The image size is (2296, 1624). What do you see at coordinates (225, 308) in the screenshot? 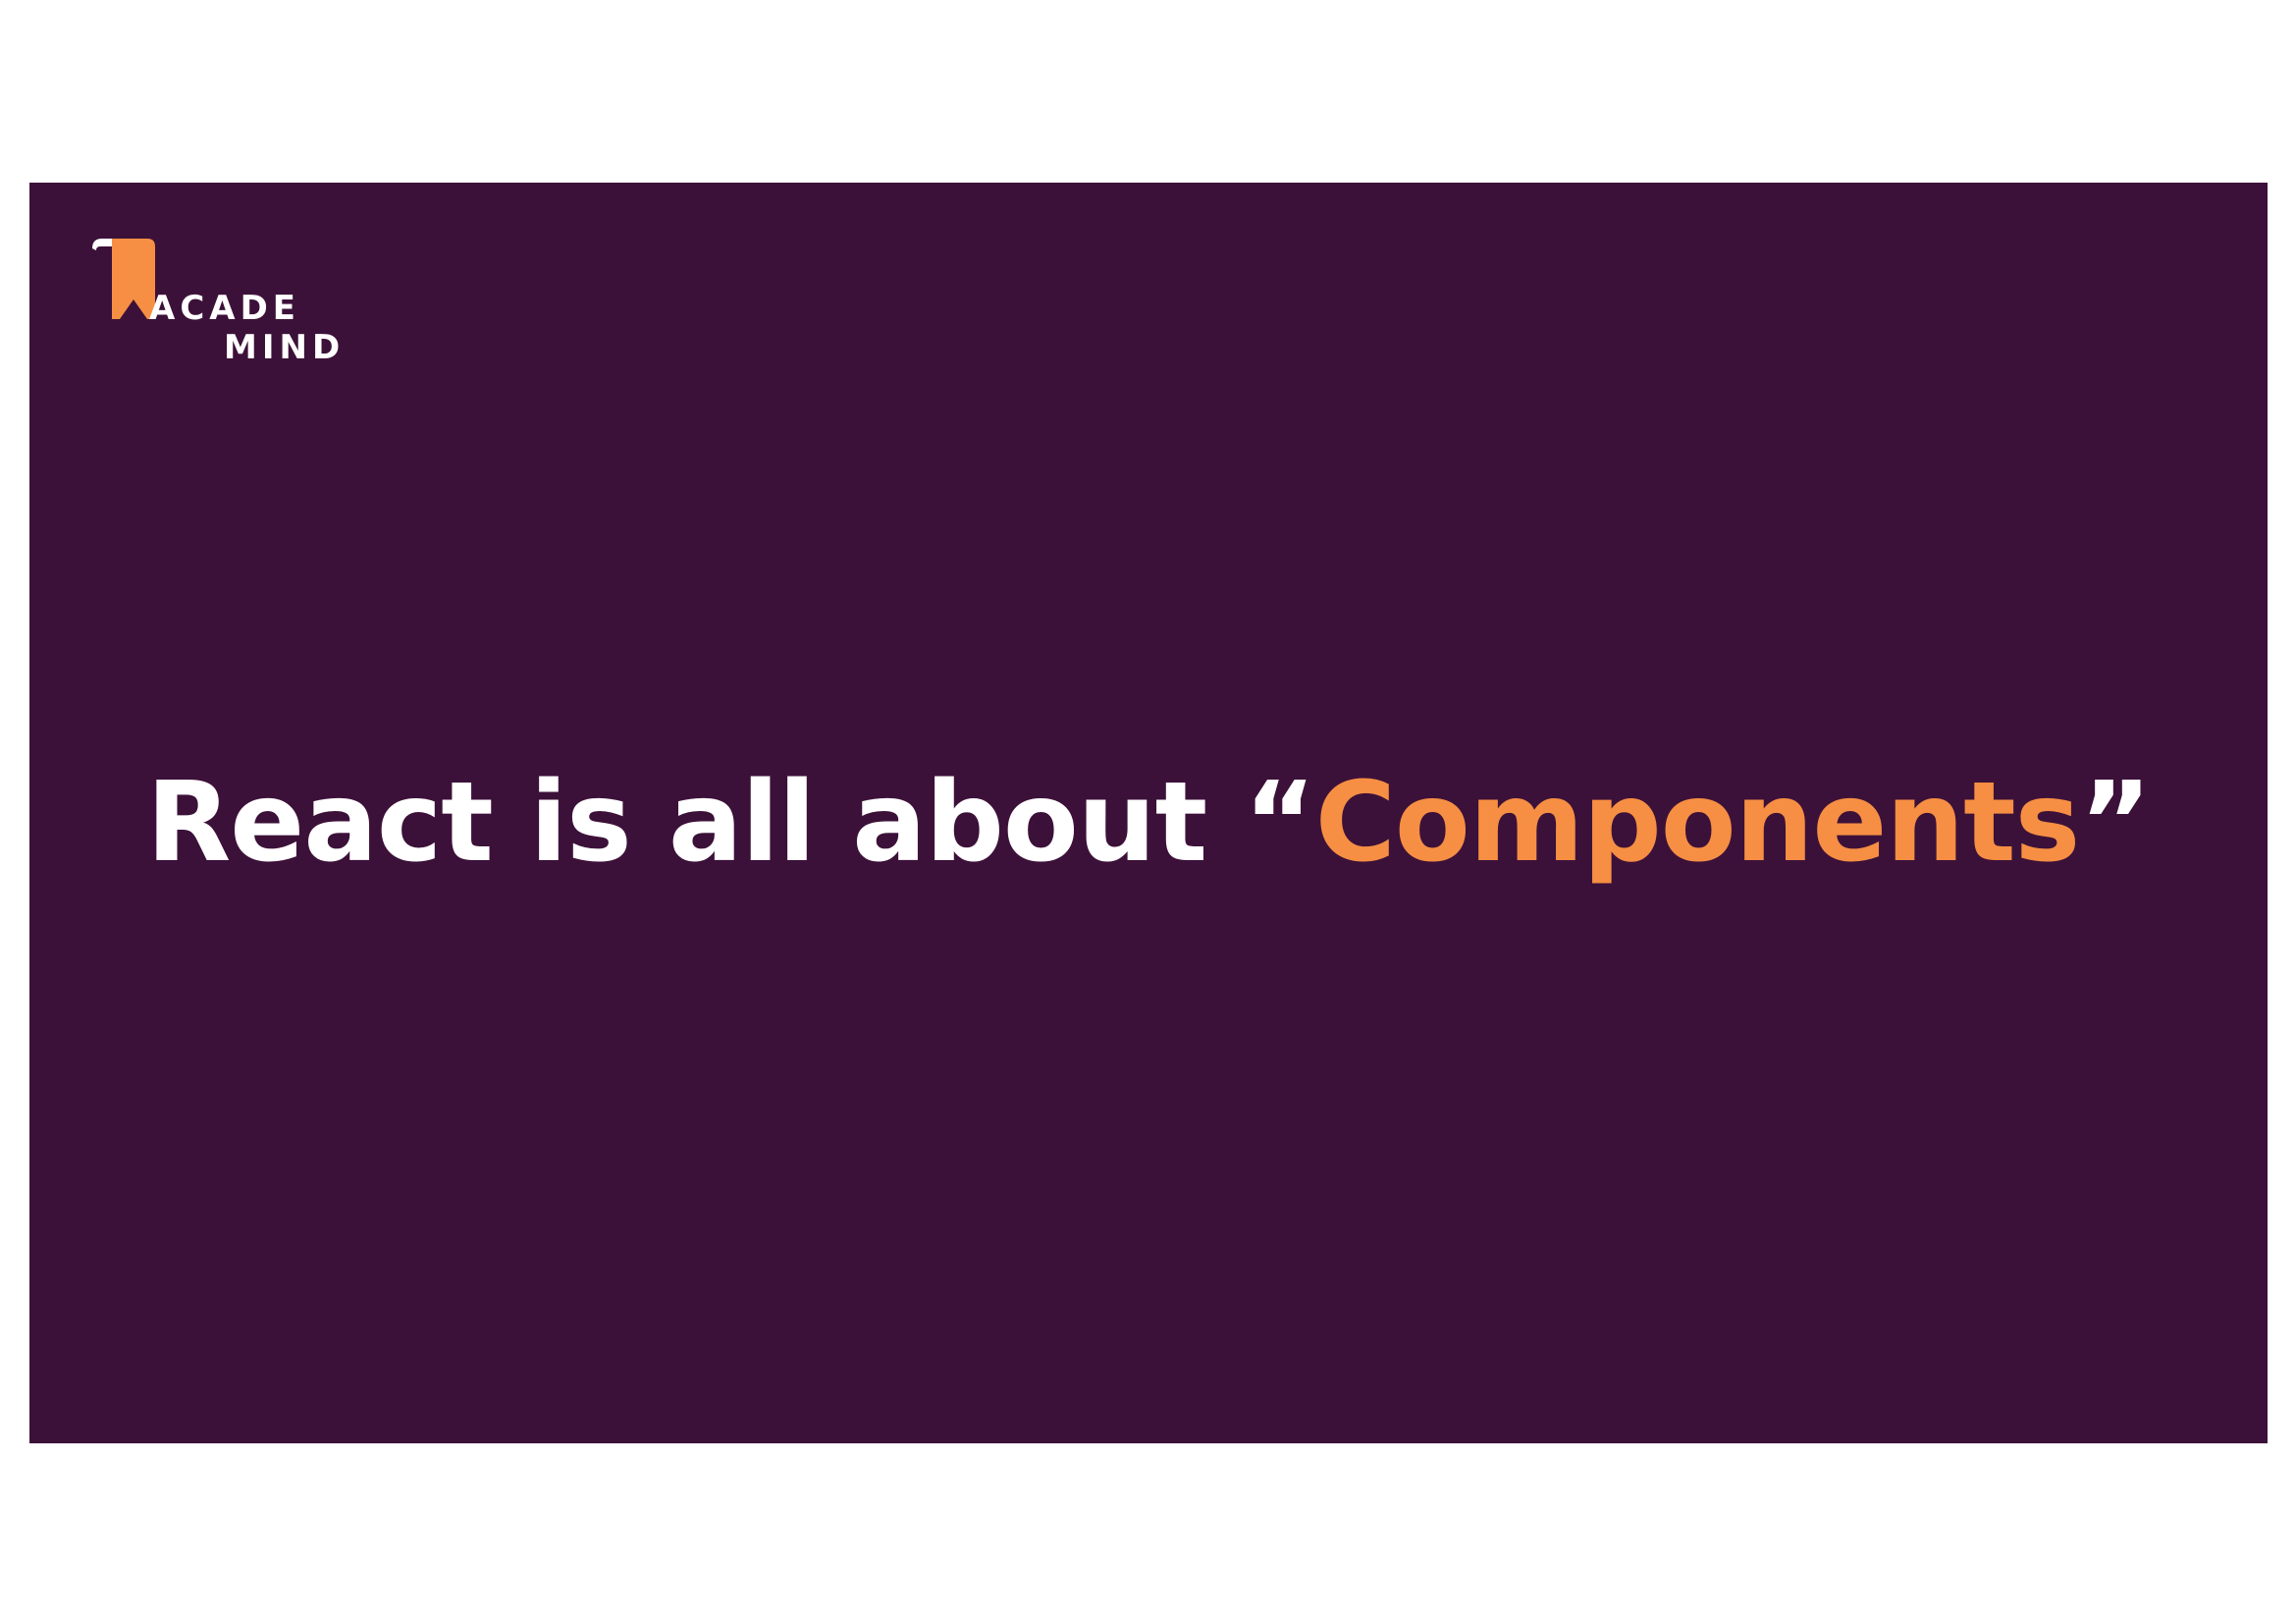
I see `logo-text-line1: ACADE` at bounding box center [225, 308].